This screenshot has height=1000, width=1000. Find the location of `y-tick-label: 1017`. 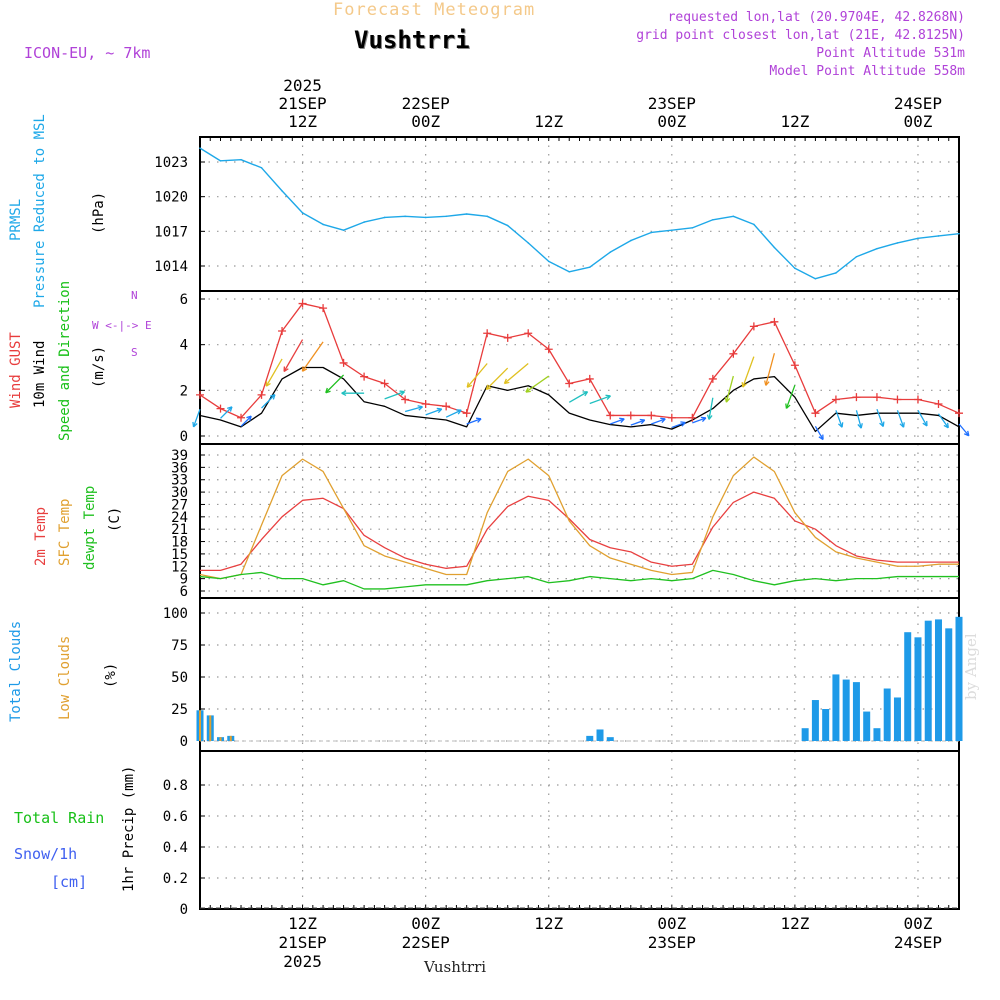

y-tick-label: 1017 is located at coordinates (171, 232).